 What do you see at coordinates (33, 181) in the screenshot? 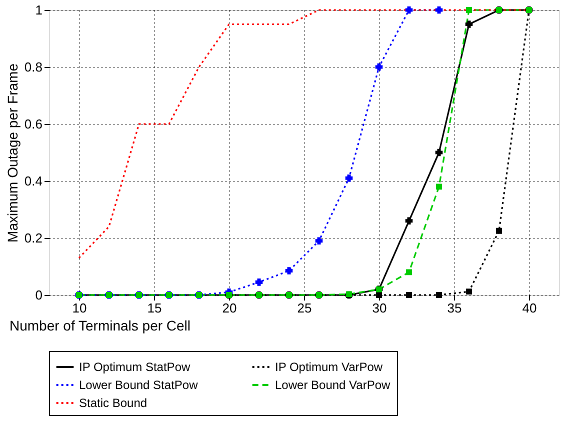
I see `y-tick-label: 0.4` at bounding box center [33, 181].